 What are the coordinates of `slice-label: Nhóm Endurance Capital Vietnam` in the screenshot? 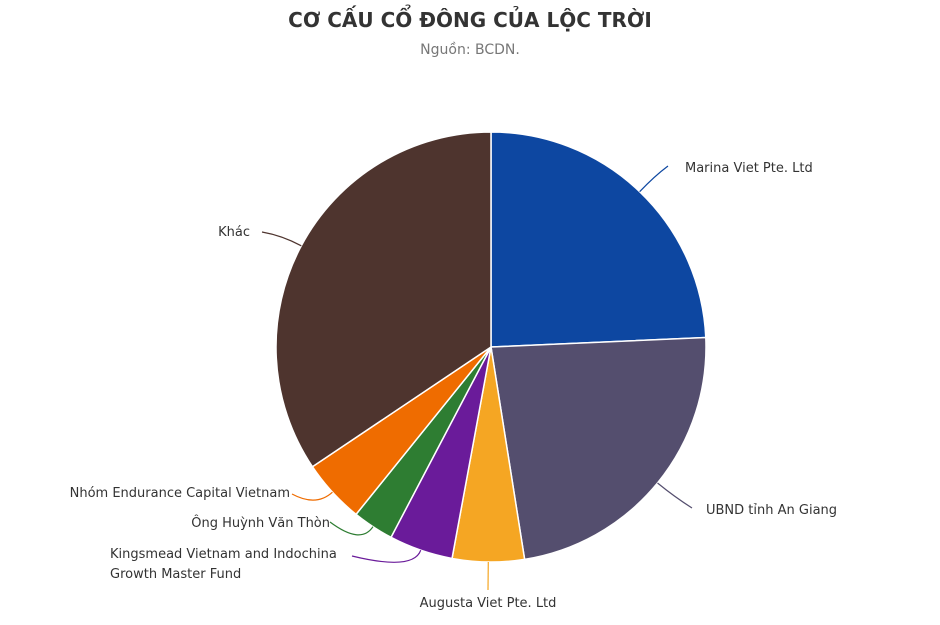 It's located at (179, 493).